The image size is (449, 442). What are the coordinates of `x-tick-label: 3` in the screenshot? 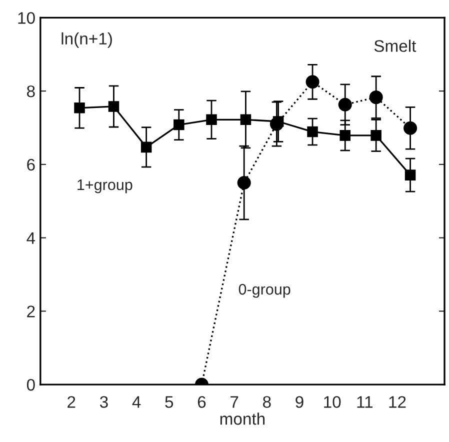 It's located at (104, 402).